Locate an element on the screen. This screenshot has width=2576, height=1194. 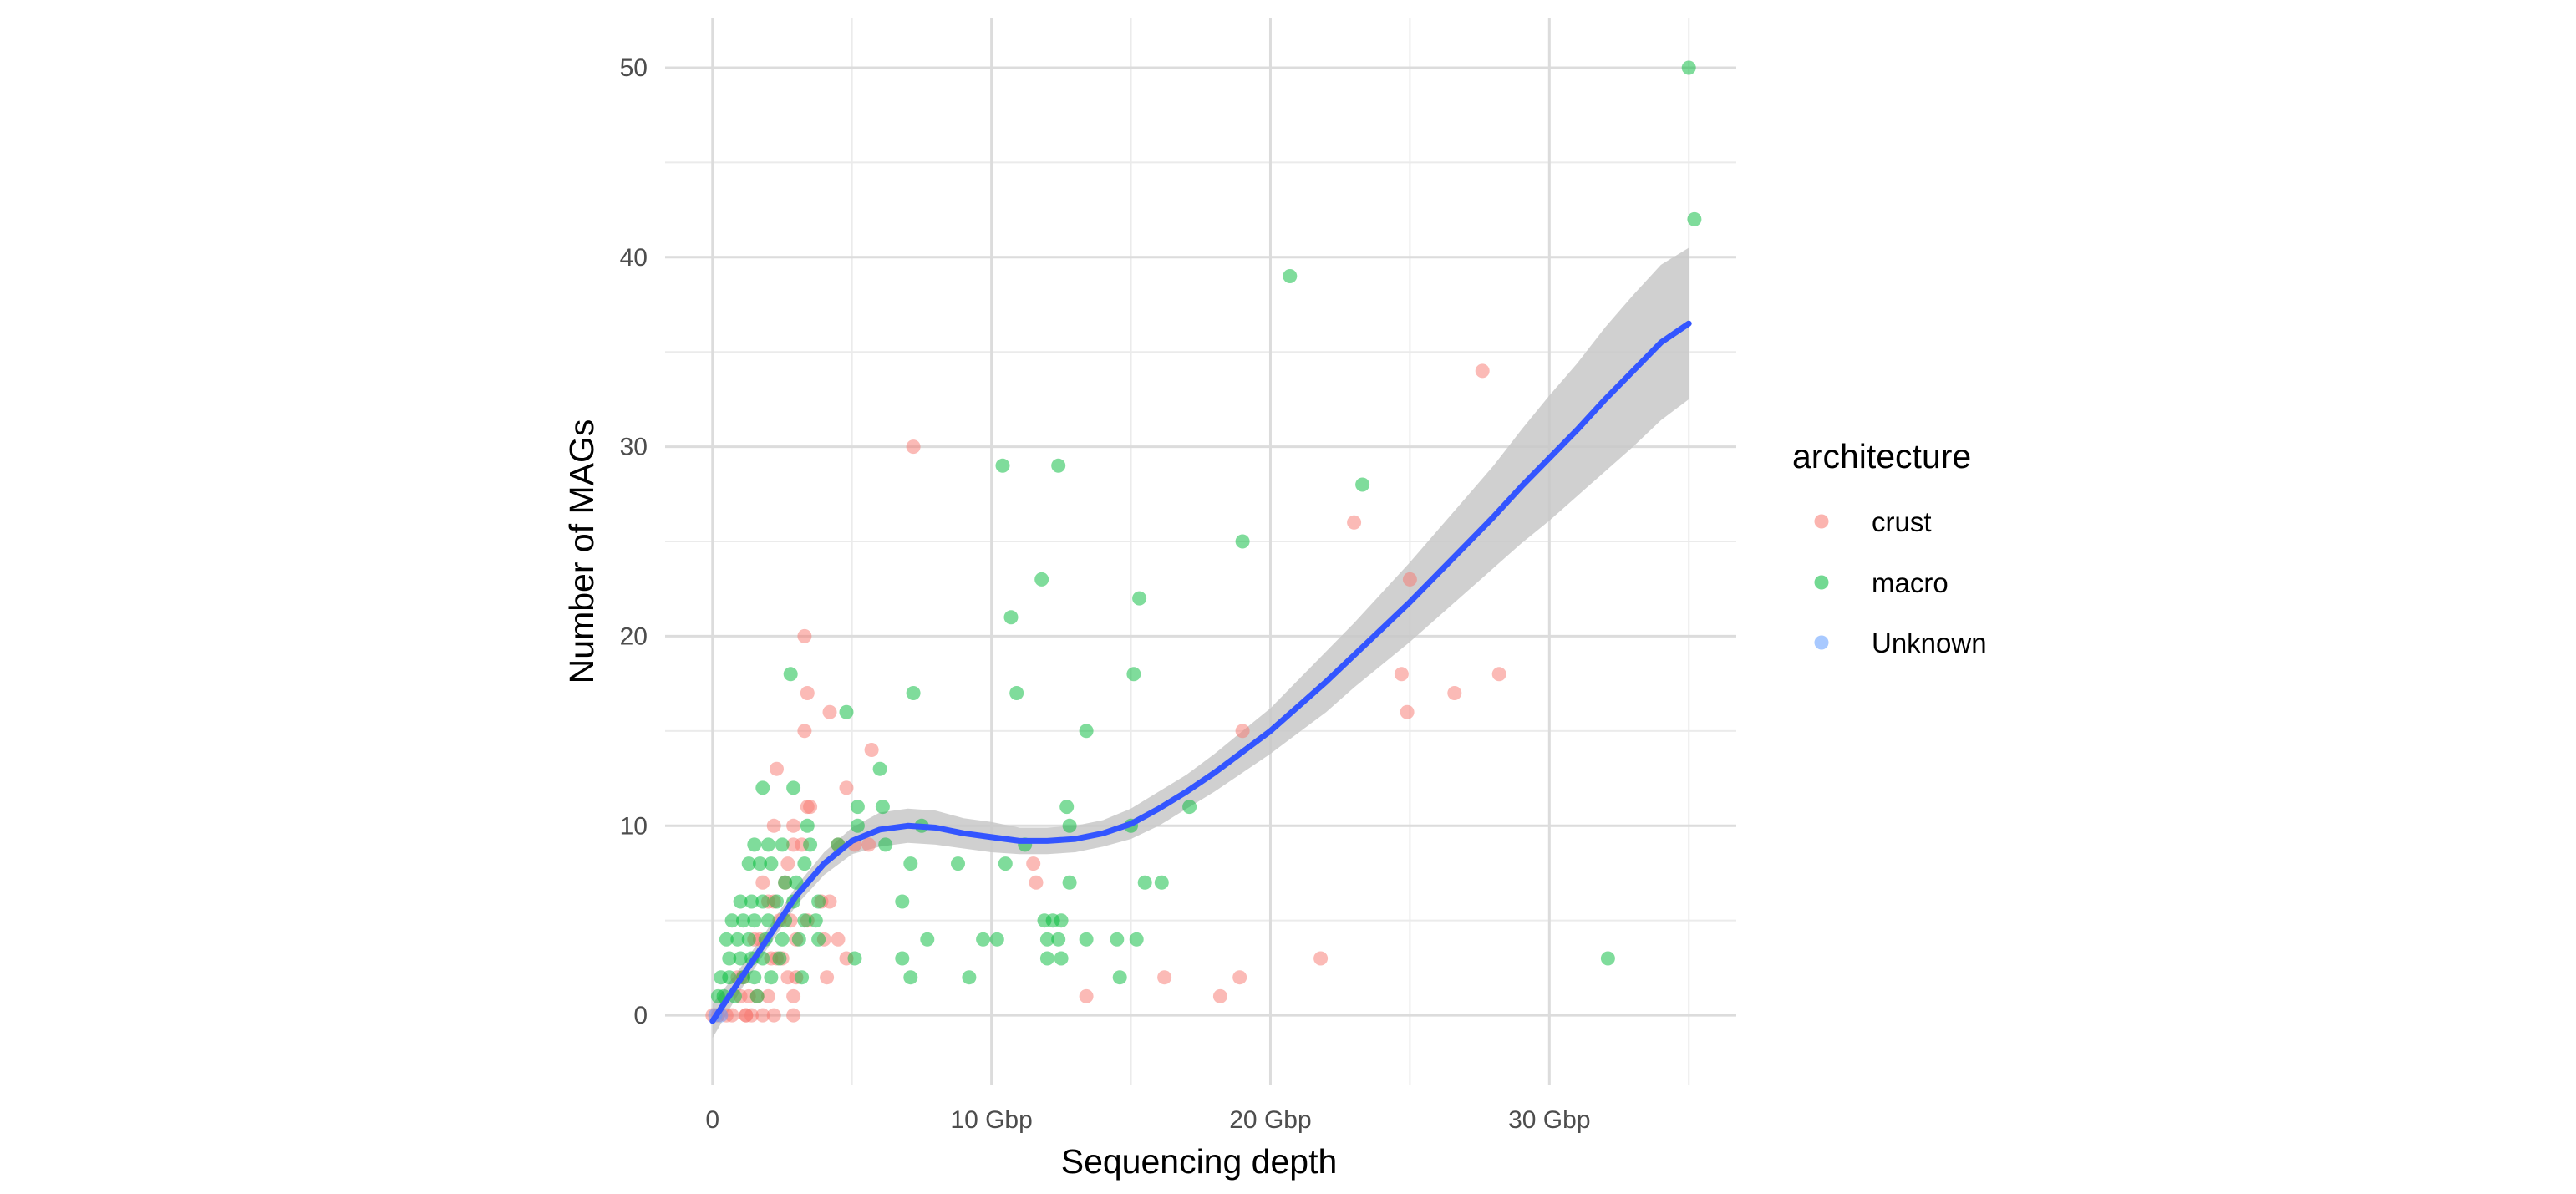
y-tick-label: 40 is located at coordinates (634, 258).